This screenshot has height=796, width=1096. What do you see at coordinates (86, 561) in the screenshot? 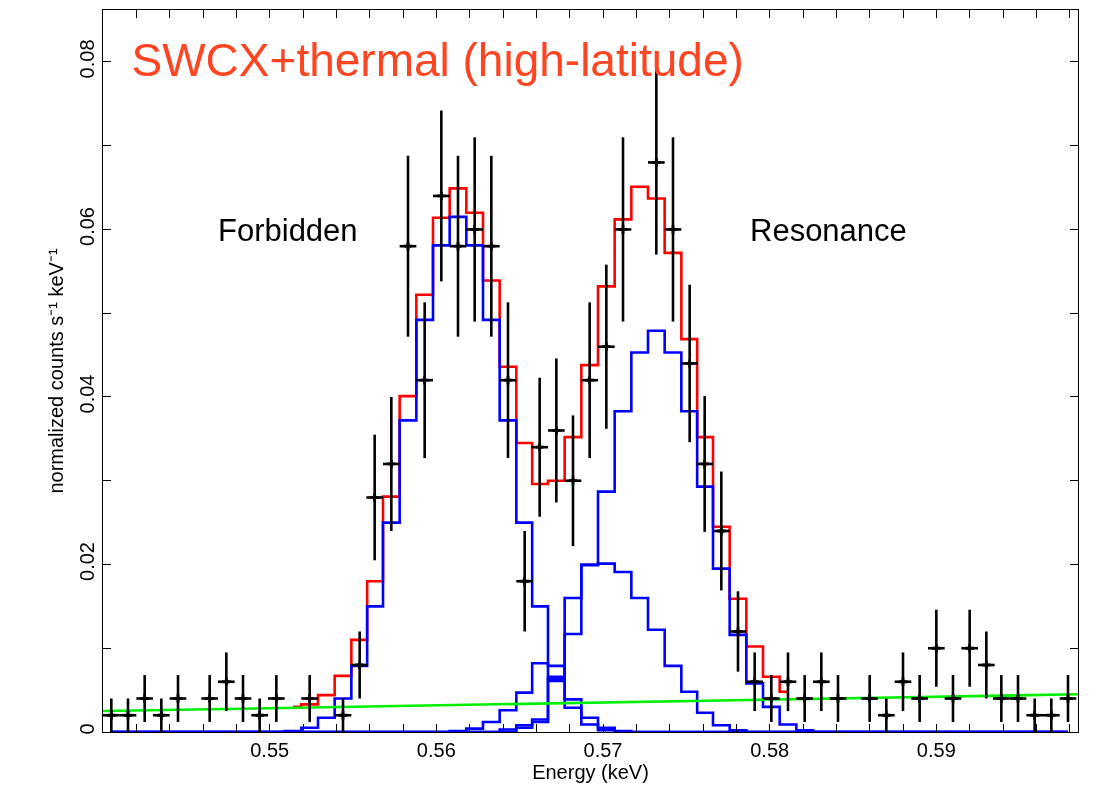
I see `y-tick-label: 0.02` at bounding box center [86, 561].